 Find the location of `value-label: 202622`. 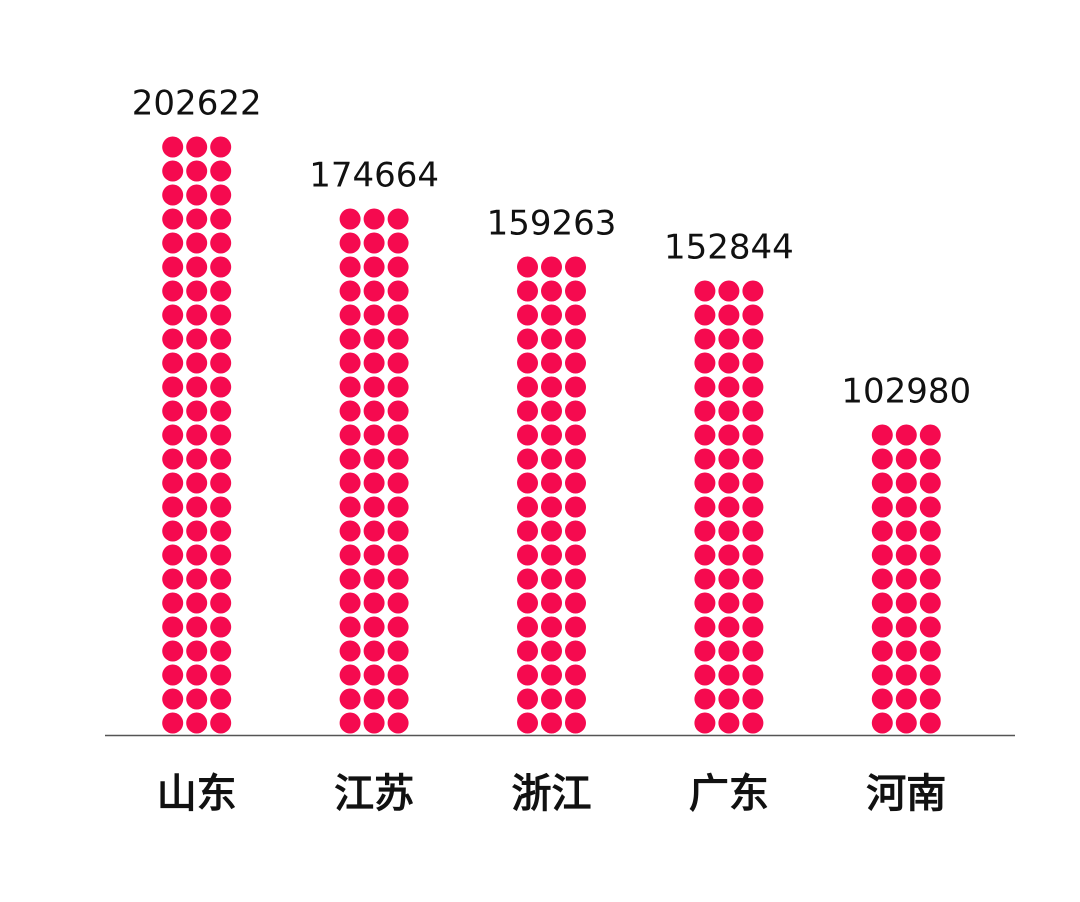

value-label: 202622 is located at coordinates (197, 104).